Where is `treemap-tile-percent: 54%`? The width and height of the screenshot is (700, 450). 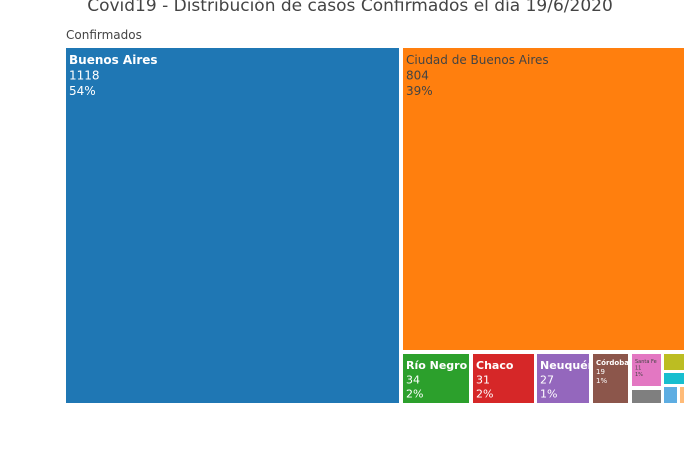 treemap-tile-percent: 54% is located at coordinates (82, 91).